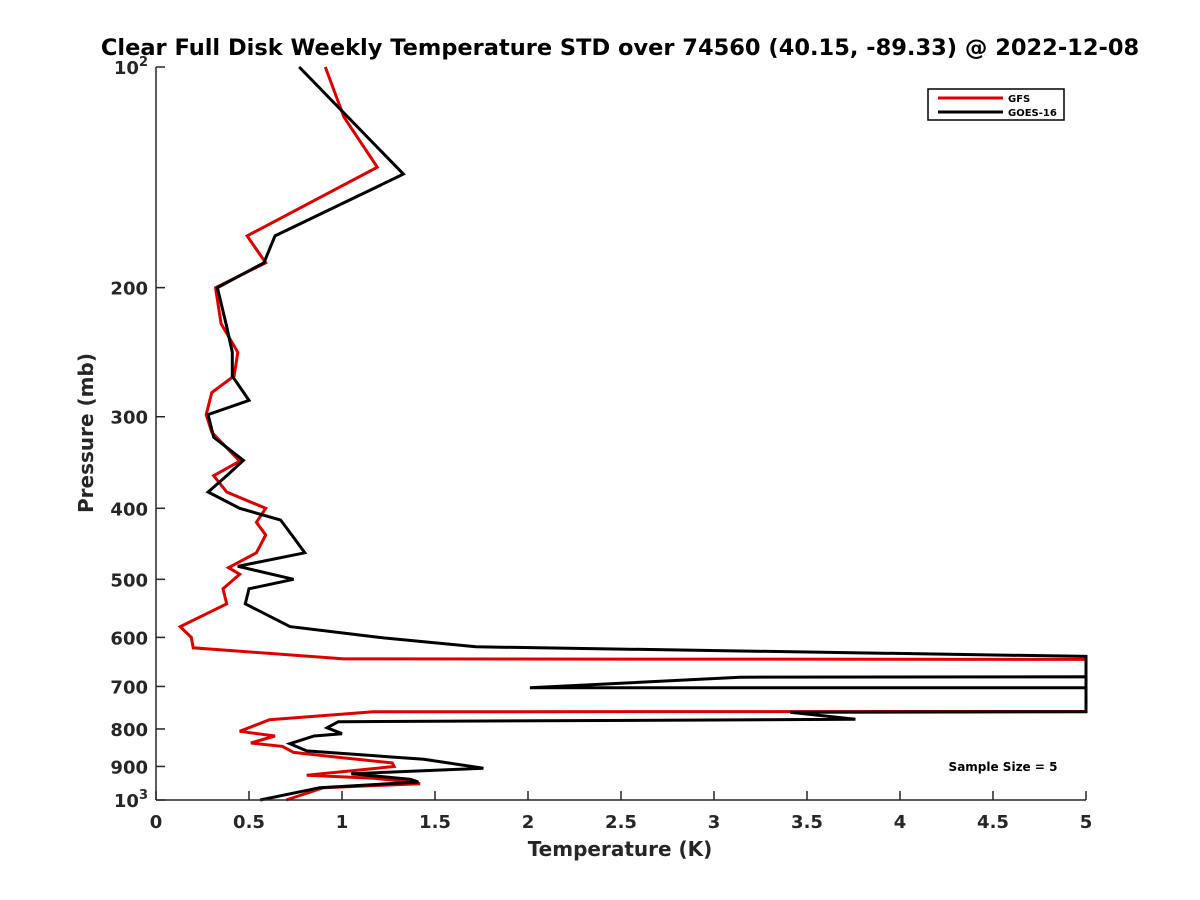 This screenshot has height=900, width=1200. I want to click on sample-size-annotation: Sample Size = 5, so click(1003, 767).